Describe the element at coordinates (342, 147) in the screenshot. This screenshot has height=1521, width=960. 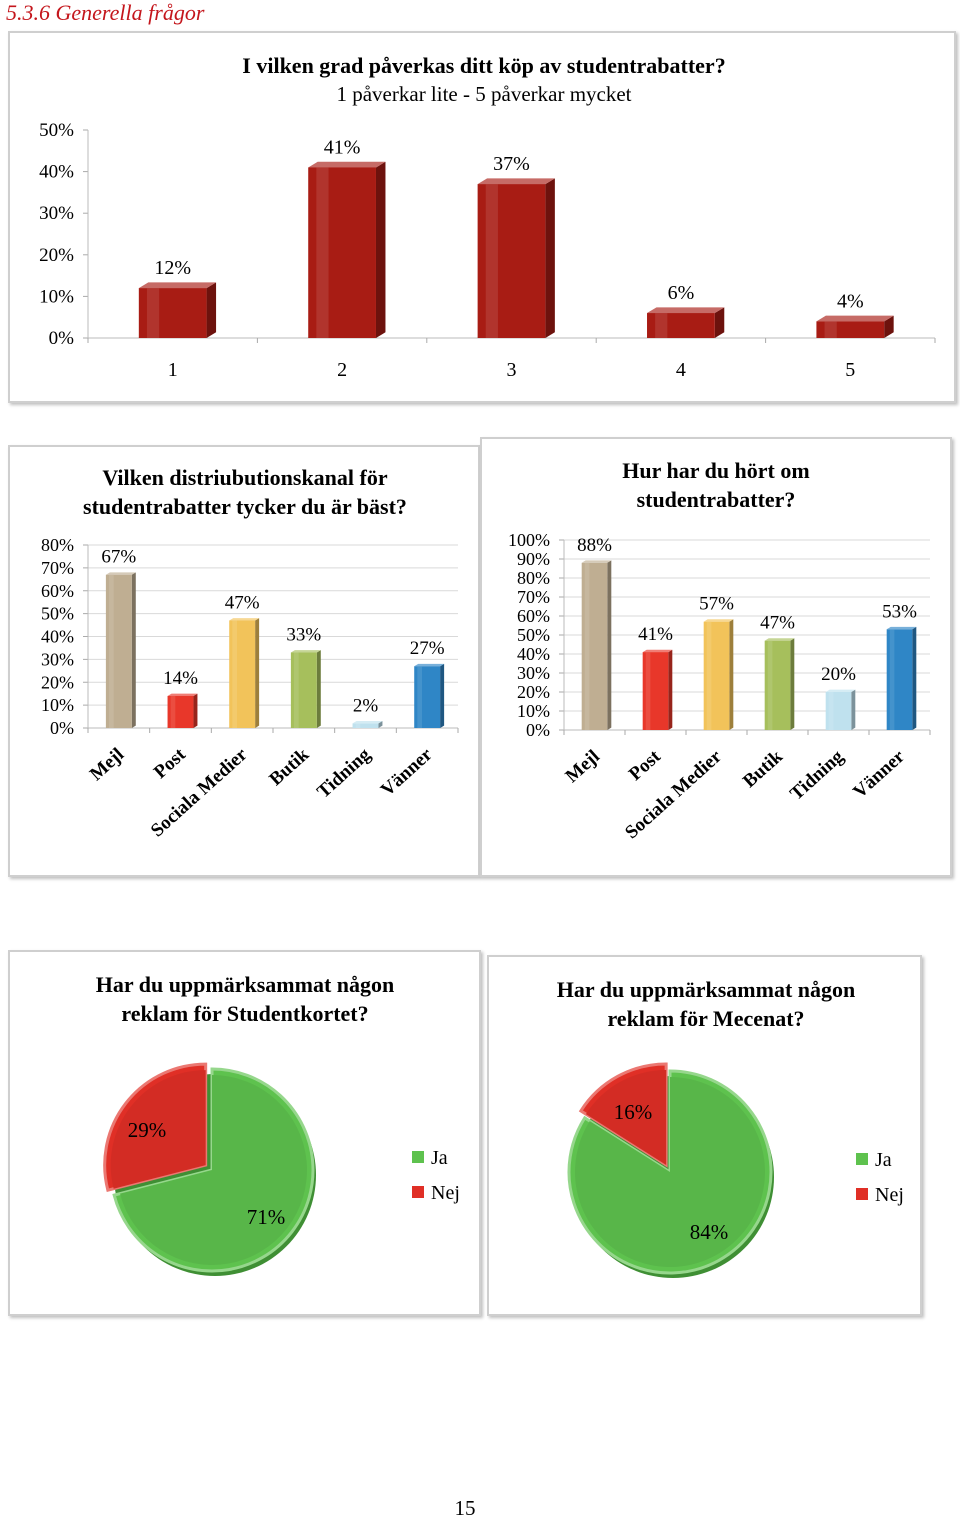
I see `data-label: 41%` at that location.